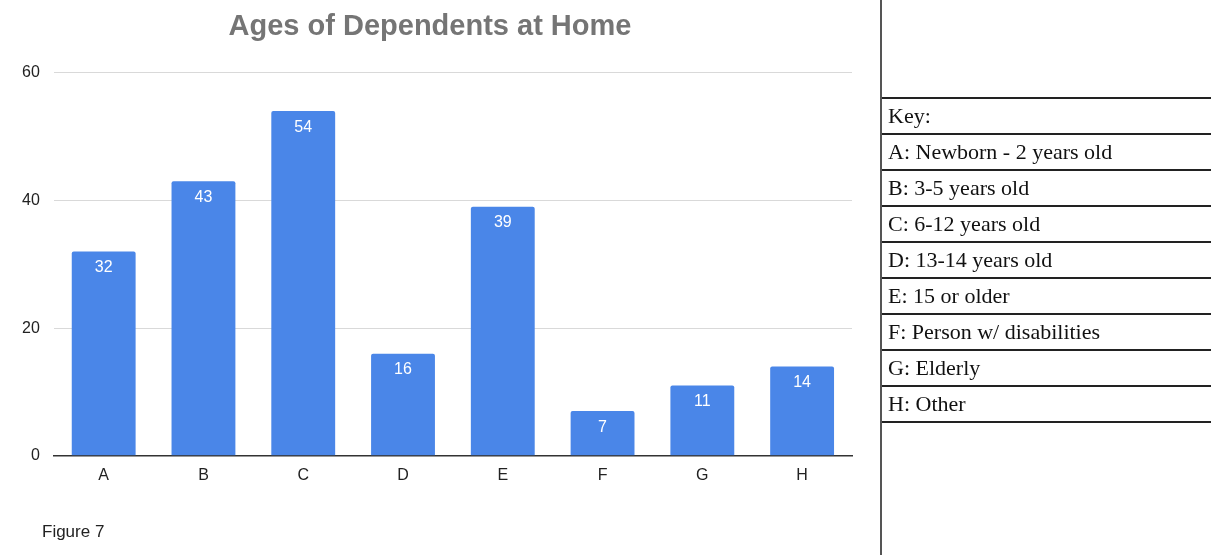 The image size is (1211, 555). Describe the element at coordinates (602, 474) in the screenshot. I see `x-tick-label: F` at that location.